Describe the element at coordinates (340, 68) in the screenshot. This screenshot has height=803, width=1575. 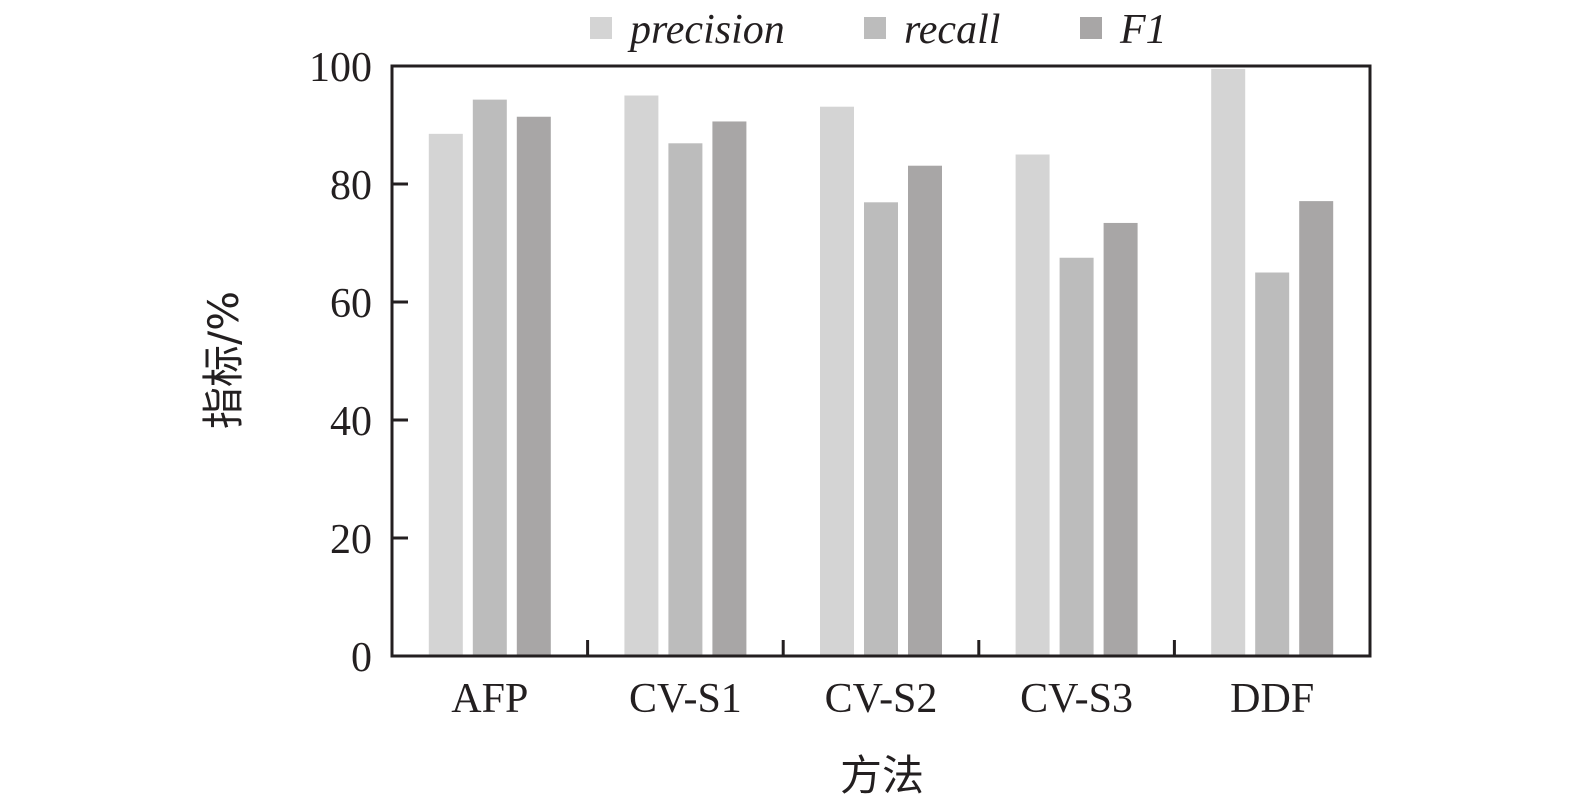
I see `y-tick-label: 100` at that location.